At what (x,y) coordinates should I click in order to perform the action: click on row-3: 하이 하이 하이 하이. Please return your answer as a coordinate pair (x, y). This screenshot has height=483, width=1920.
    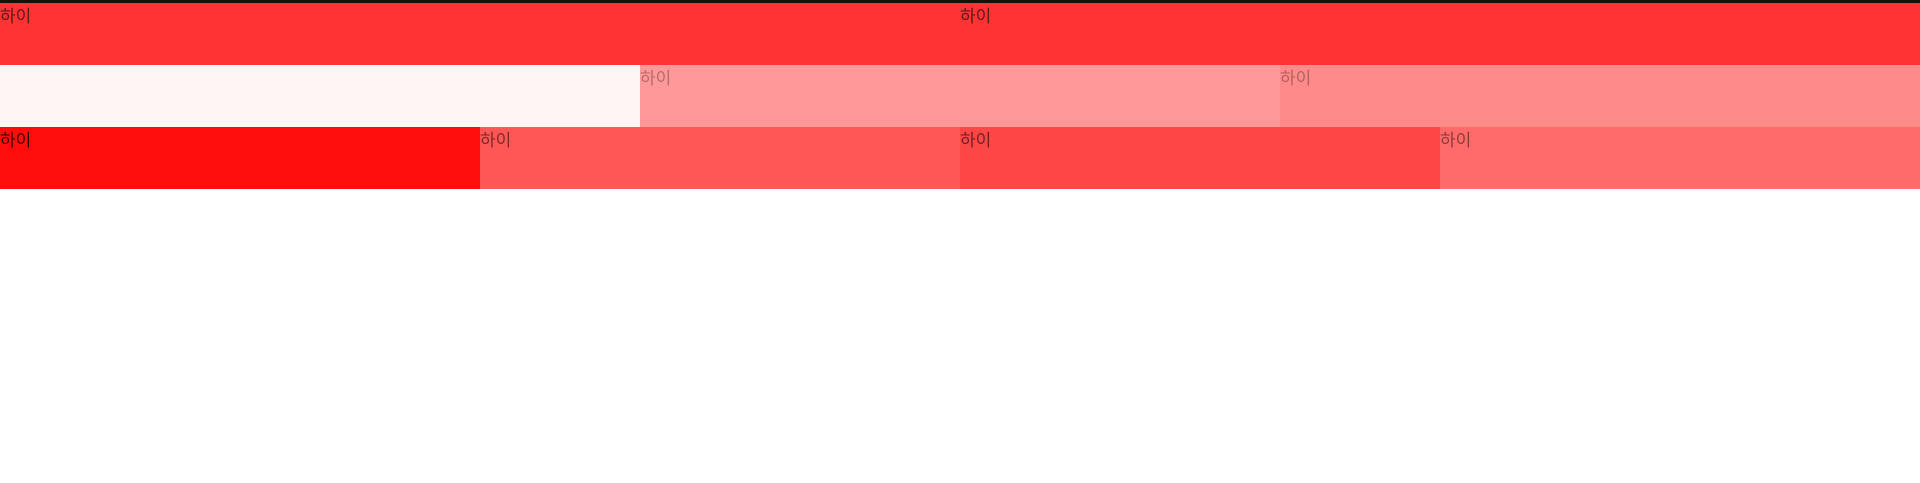
    Looking at the image, I should click on (960, 158).